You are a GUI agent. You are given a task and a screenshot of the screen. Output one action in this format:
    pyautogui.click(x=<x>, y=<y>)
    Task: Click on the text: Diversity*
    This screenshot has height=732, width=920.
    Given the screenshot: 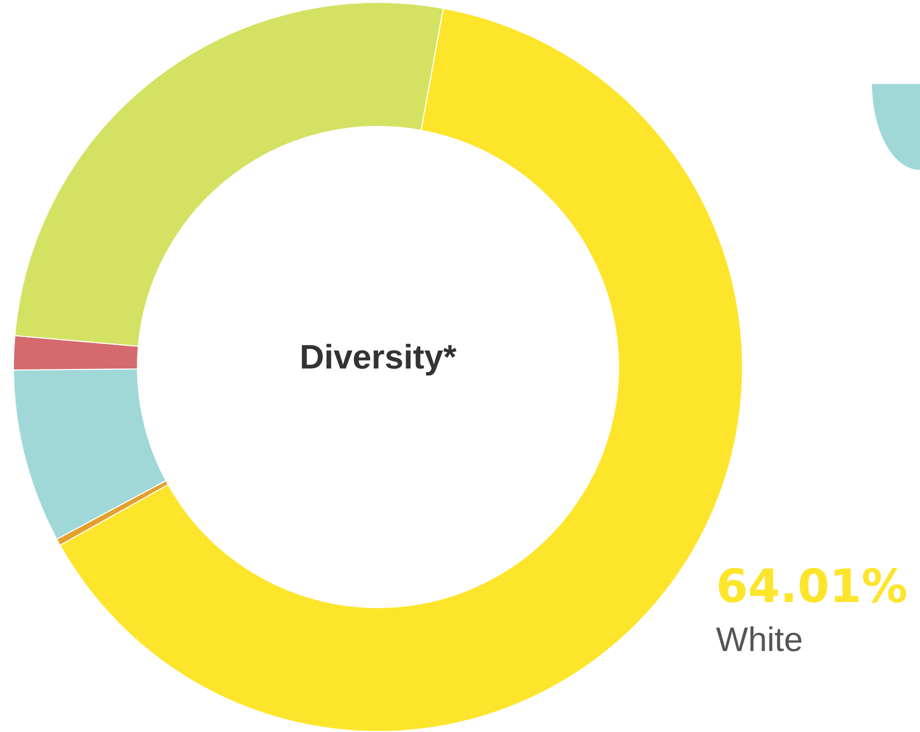 What is the action you would take?
    pyautogui.click(x=379, y=357)
    